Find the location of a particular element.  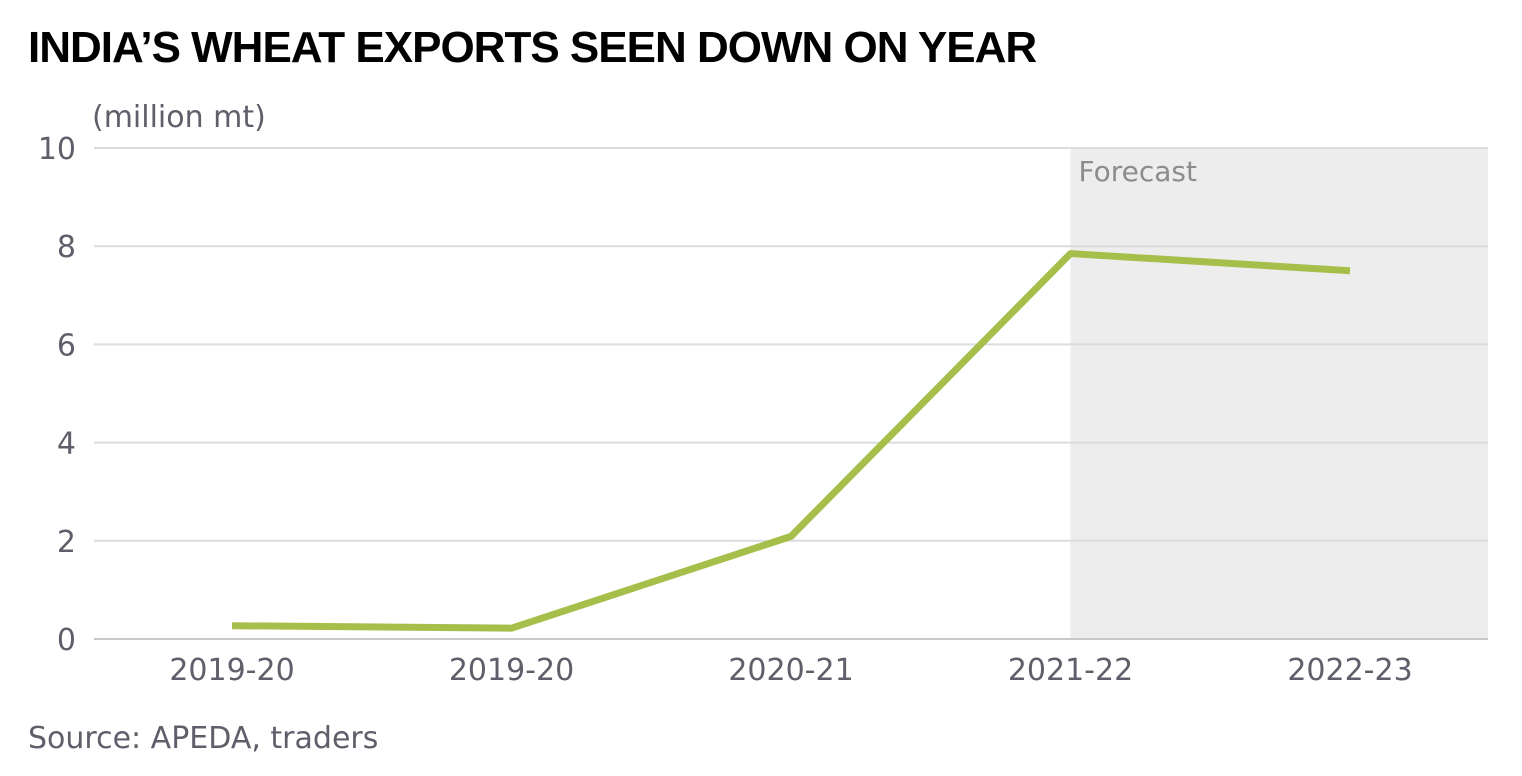

y-tick-label: 4 is located at coordinates (66, 444).